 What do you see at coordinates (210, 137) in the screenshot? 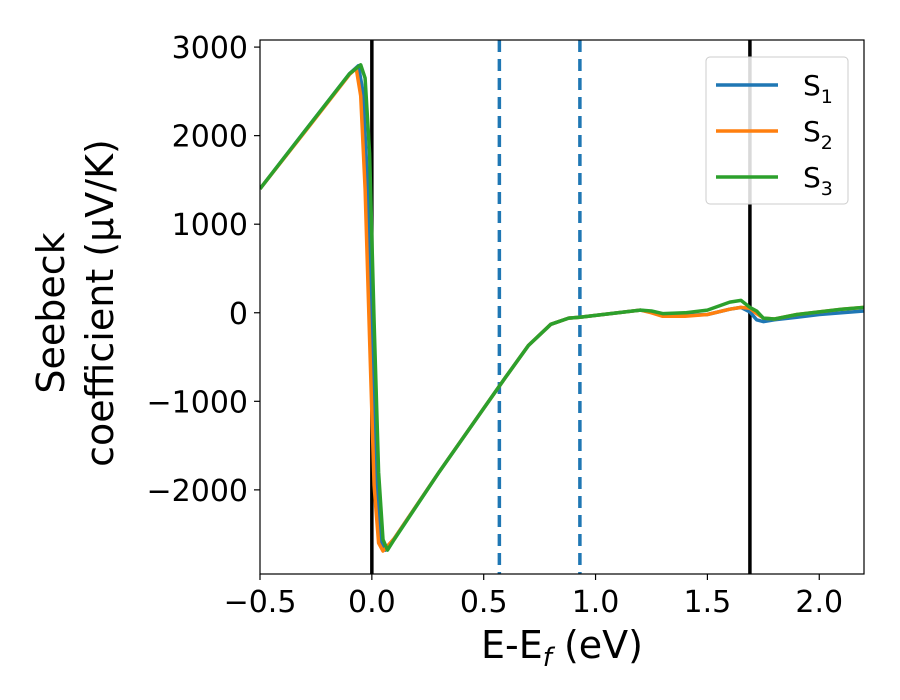
I see `y-tick-label: 2000` at bounding box center [210, 137].